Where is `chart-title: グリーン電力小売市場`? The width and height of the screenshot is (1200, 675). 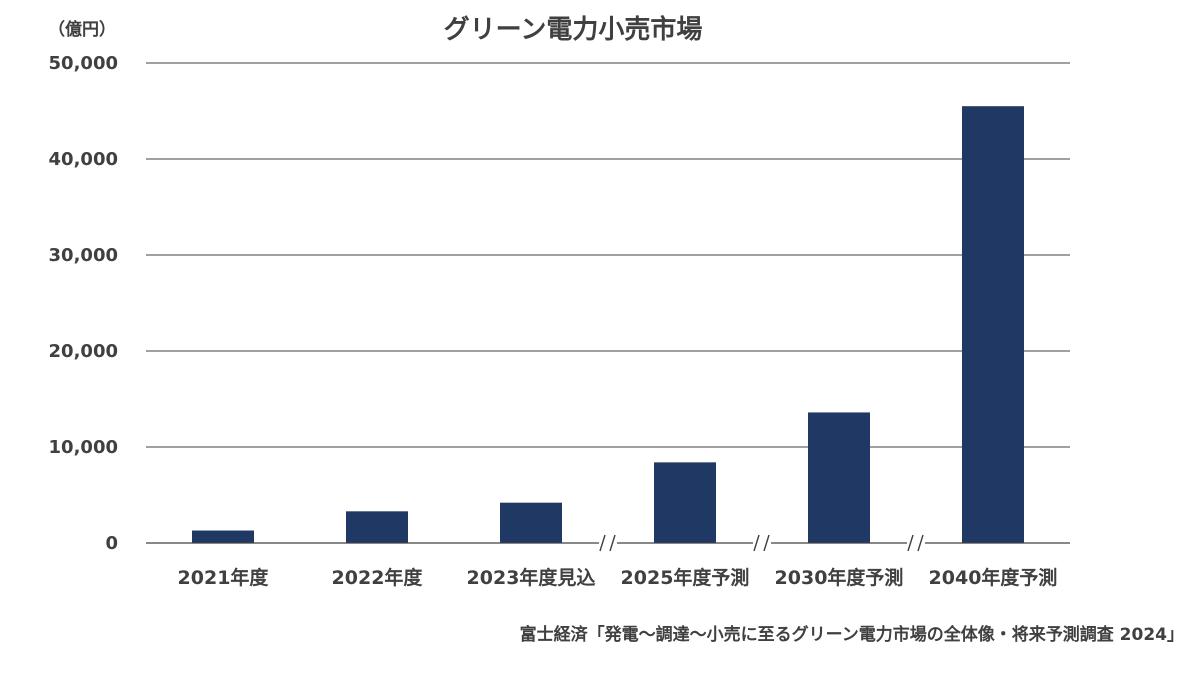
chart-title: グリーン電力小売市場 is located at coordinates (573, 29).